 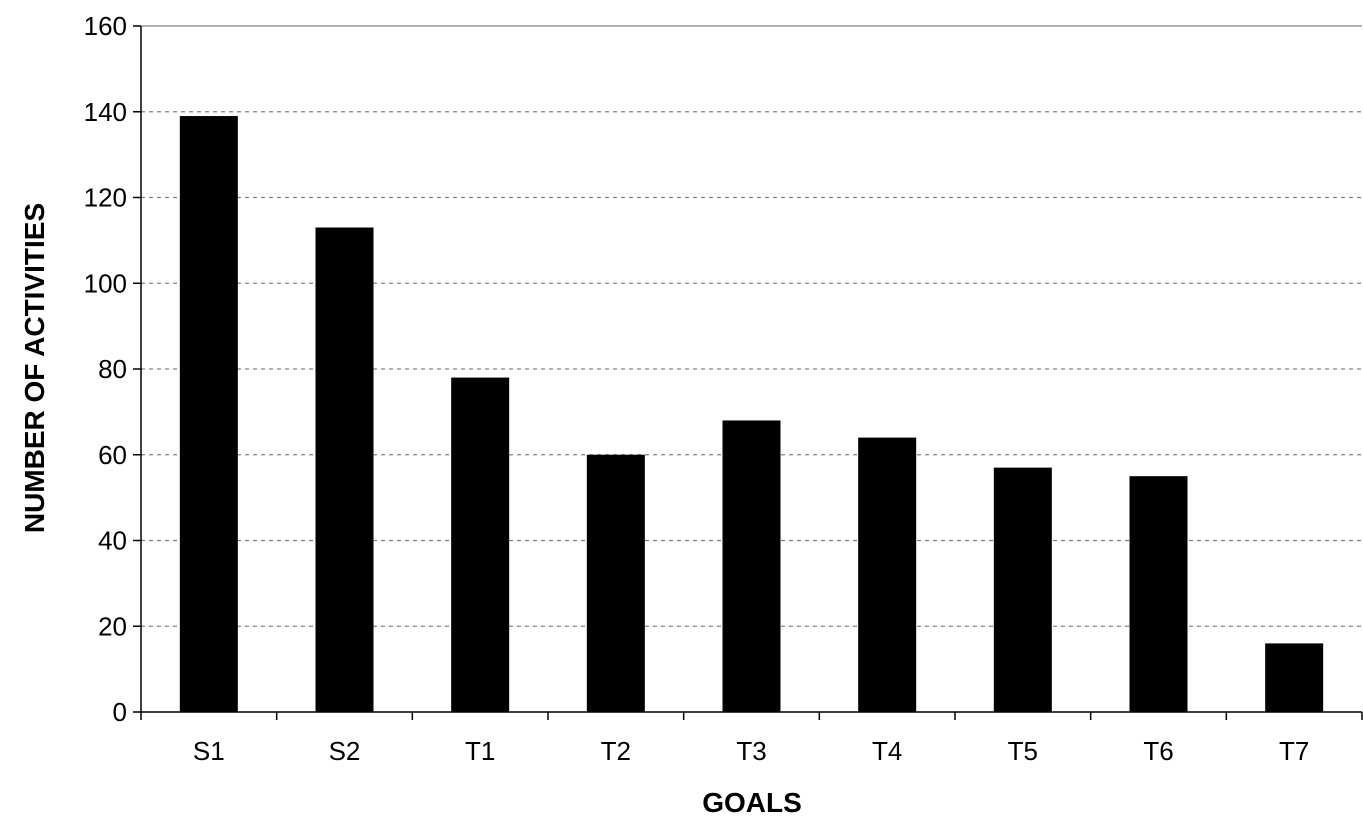 I want to click on x-tick-label: T6, so click(x=1158, y=751).